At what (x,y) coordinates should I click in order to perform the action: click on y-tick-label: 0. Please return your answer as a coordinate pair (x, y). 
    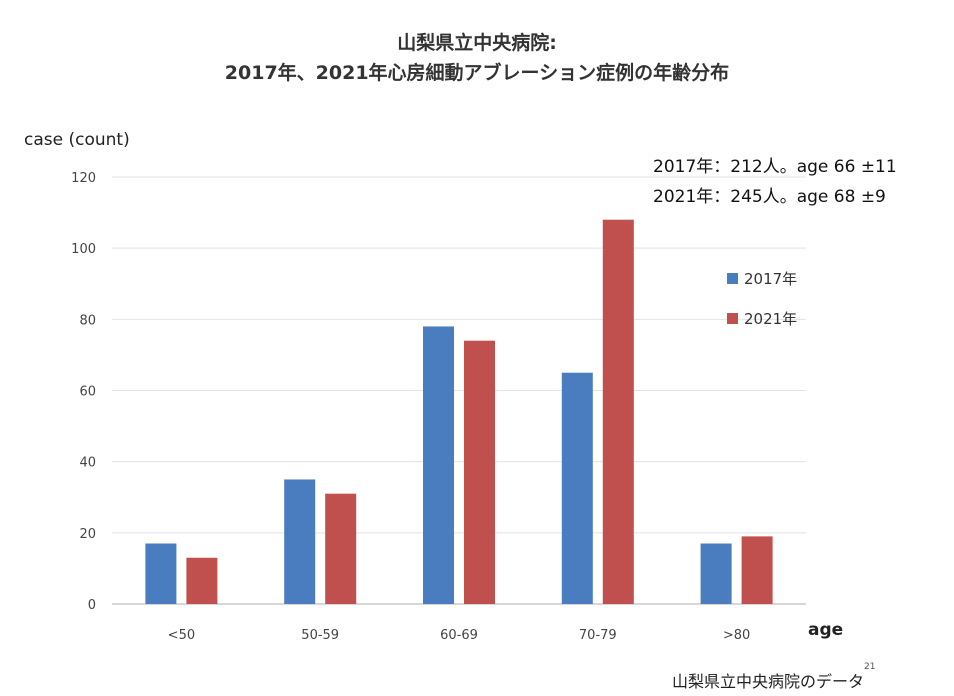
    Looking at the image, I should click on (92, 605).